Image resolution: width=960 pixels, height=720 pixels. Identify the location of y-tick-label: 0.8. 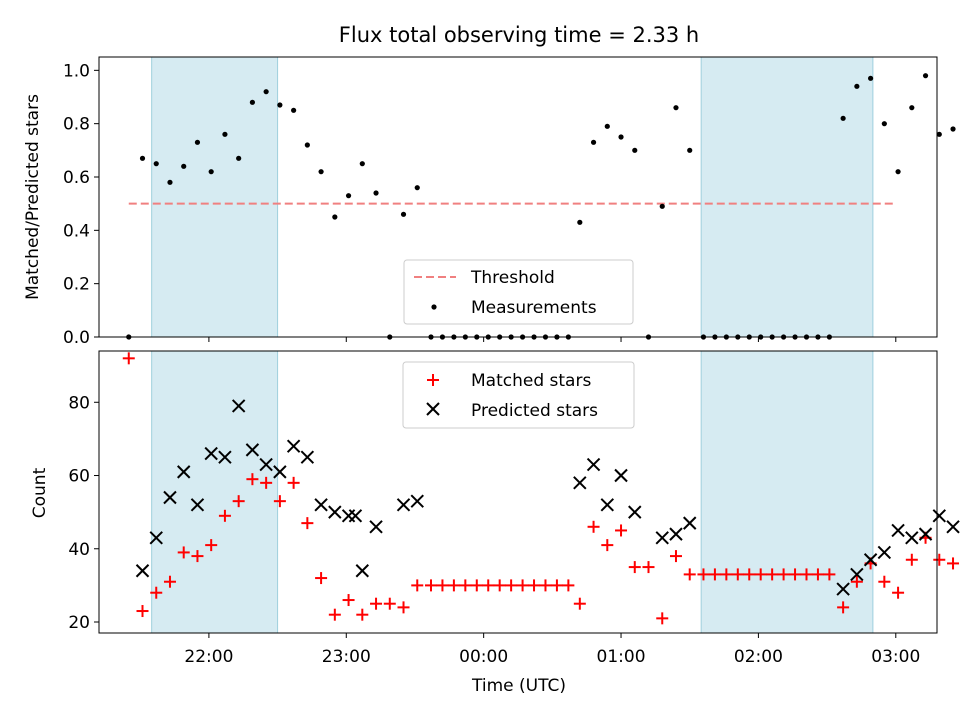
(76, 125).